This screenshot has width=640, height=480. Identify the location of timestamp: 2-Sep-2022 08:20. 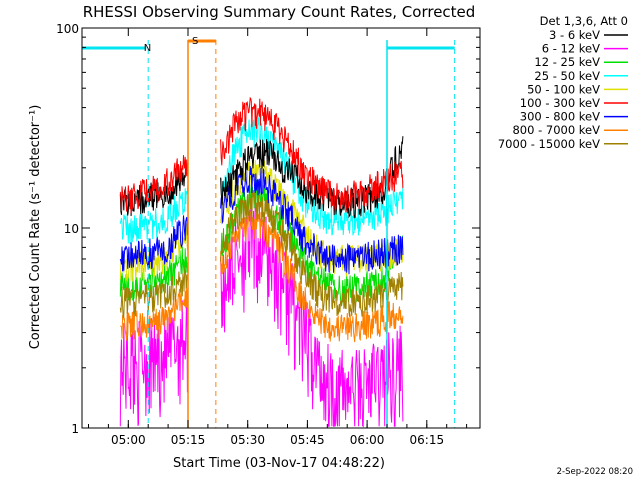
(595, 472).